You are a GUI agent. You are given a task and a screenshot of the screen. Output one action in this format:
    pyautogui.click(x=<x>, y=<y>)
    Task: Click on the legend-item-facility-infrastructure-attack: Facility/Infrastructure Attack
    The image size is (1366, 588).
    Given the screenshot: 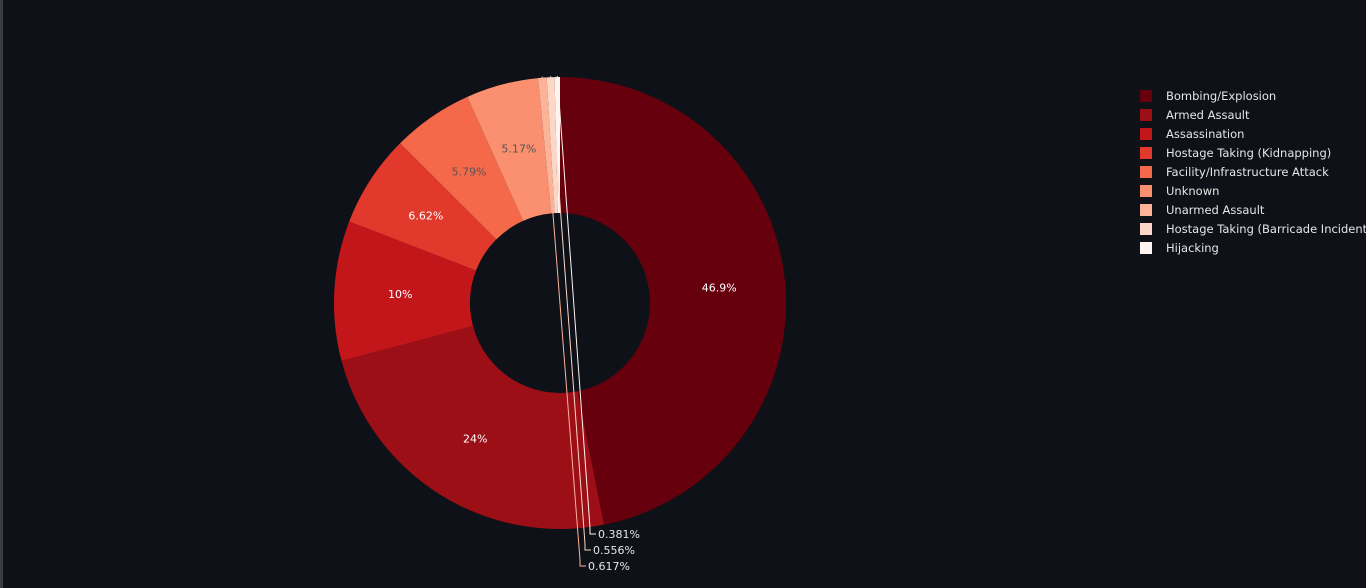 What is the action you would take?
    pyautogui.click(x=1253, y=171)
    